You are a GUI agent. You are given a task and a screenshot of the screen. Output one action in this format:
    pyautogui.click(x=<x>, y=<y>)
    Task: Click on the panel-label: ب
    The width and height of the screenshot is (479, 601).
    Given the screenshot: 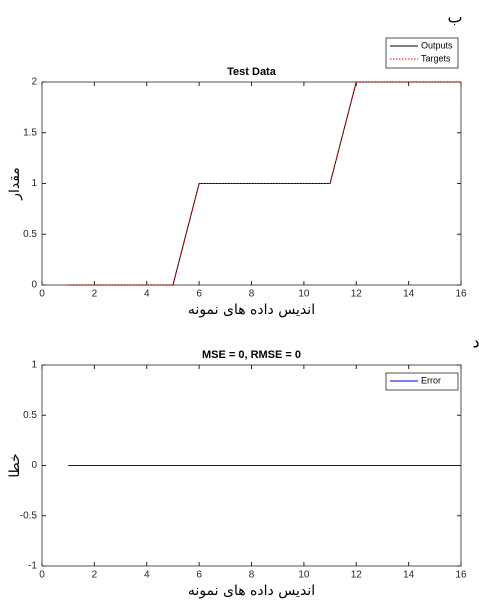 What is the action you would take?
    pyautogui.click(x=454, y=17)
    